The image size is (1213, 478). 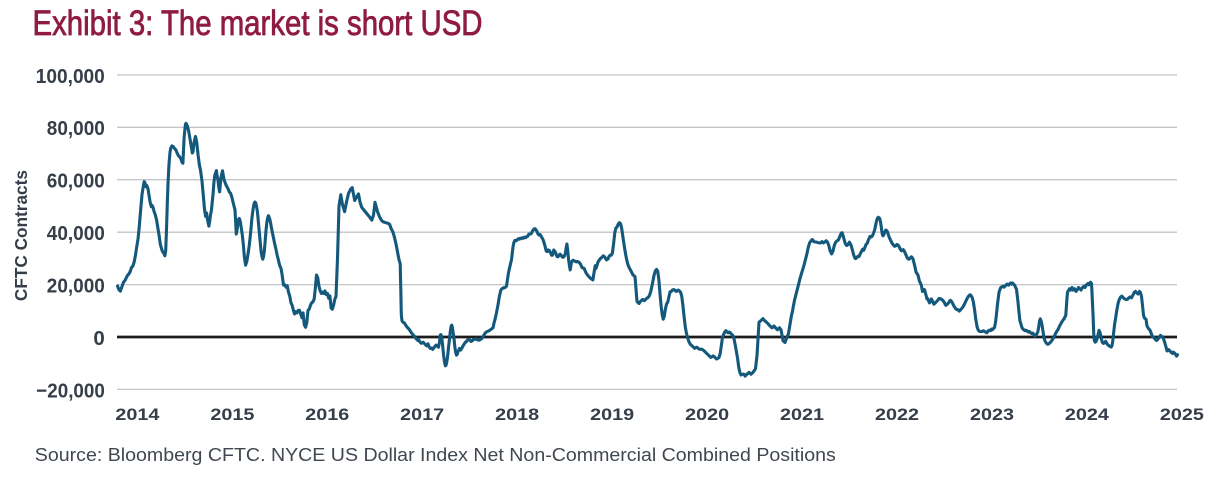 What do you see at coordinates (76, 181) in the screenshot?
I see `svg-text: 60,000` at bounding box center [76, 181].